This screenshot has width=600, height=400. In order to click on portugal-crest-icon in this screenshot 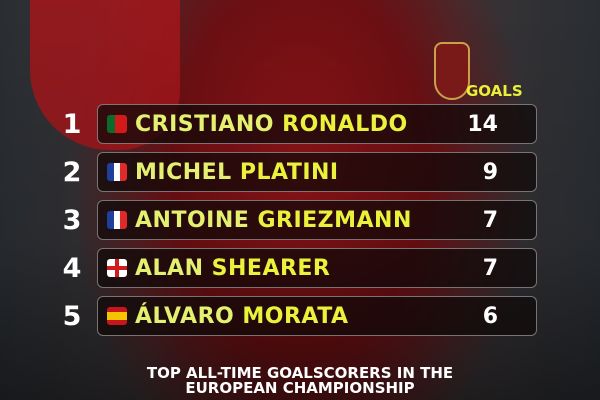, I will do `click(452, 71)`.